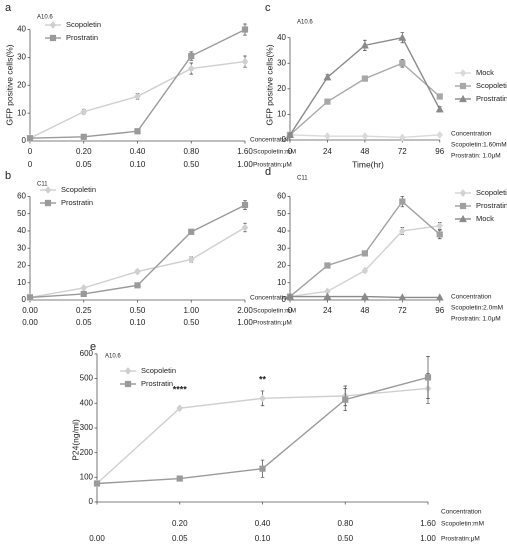 The height and width of the screenshot is (550, 507). I want to click on x-tick-label: 0.05, so click(180, 538).